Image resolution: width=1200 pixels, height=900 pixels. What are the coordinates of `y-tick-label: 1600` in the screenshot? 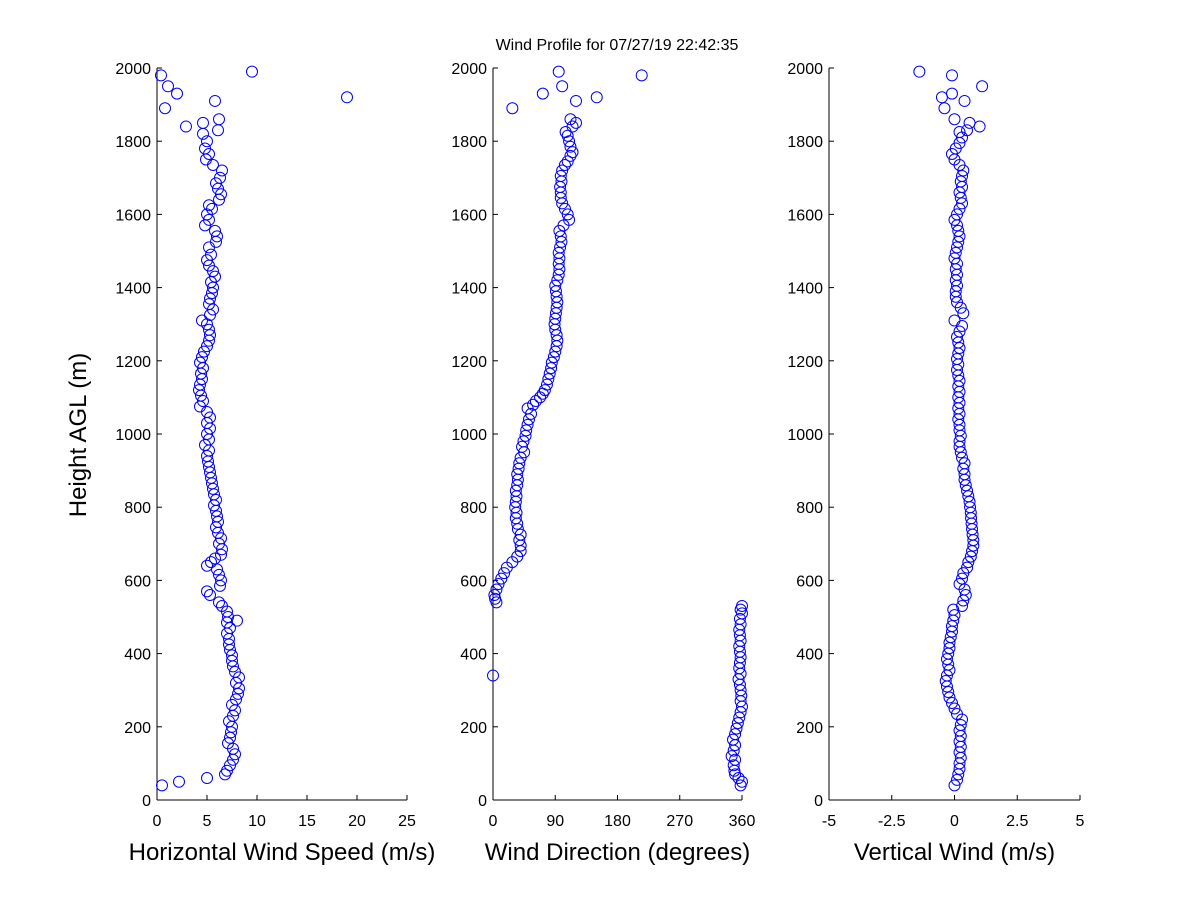 It's located at (469, 215).